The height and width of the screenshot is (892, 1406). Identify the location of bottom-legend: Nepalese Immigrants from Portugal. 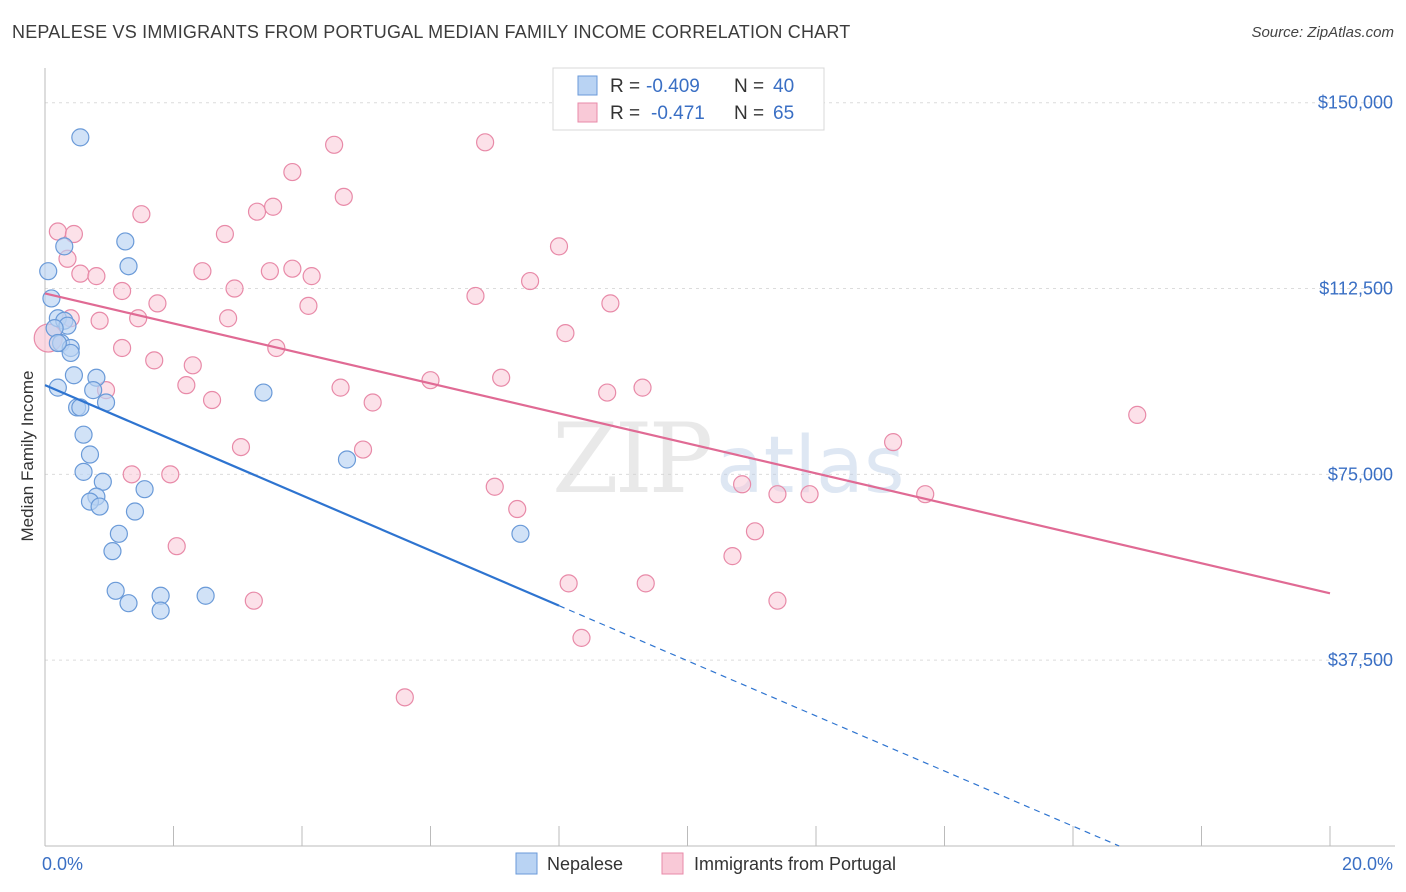
(705, 863).